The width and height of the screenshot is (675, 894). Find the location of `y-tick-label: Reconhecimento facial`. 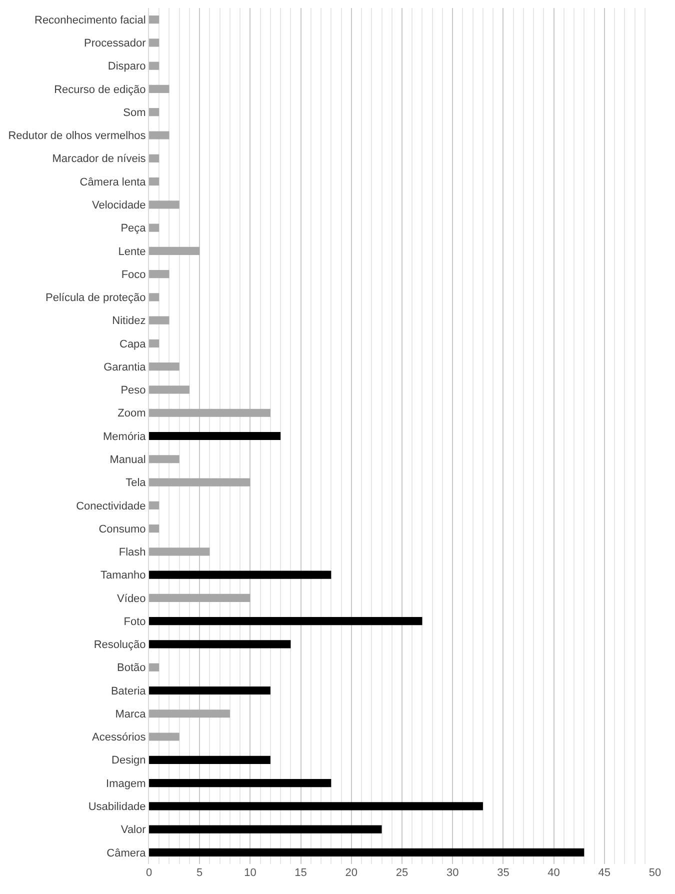

y-tick-label: Reconhecimento facial is located at coordinates (90, 20).